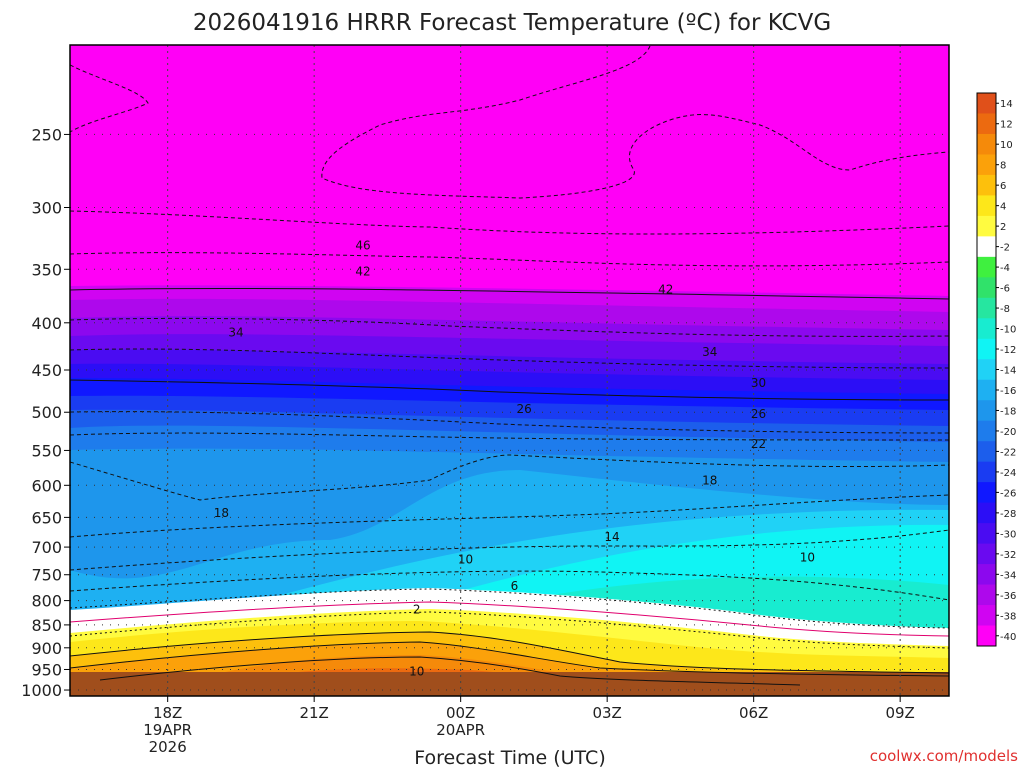 The image size is (1024, 768). What do you see at coordinates (46, 134) in the screenshot?
I see `y-tick-label: 250` at bounding box center [46, 134].